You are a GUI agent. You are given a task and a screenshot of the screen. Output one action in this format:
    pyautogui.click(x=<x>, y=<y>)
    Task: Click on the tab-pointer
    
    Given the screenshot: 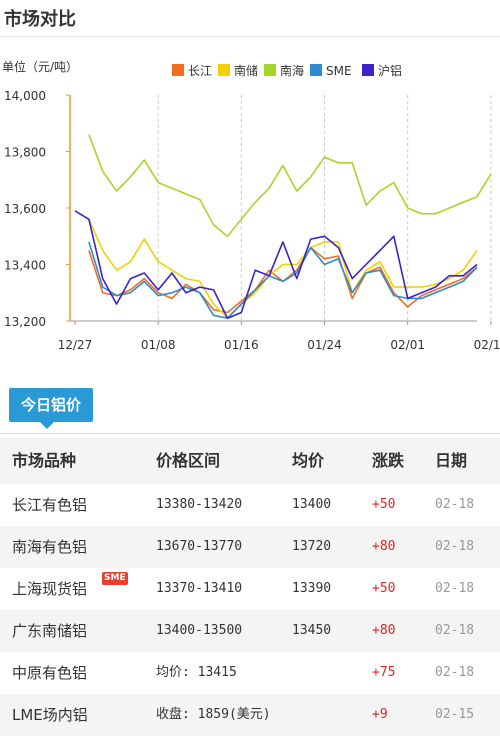 What is the action you would take?
    pyautogui.click(x=47, y=425)
    